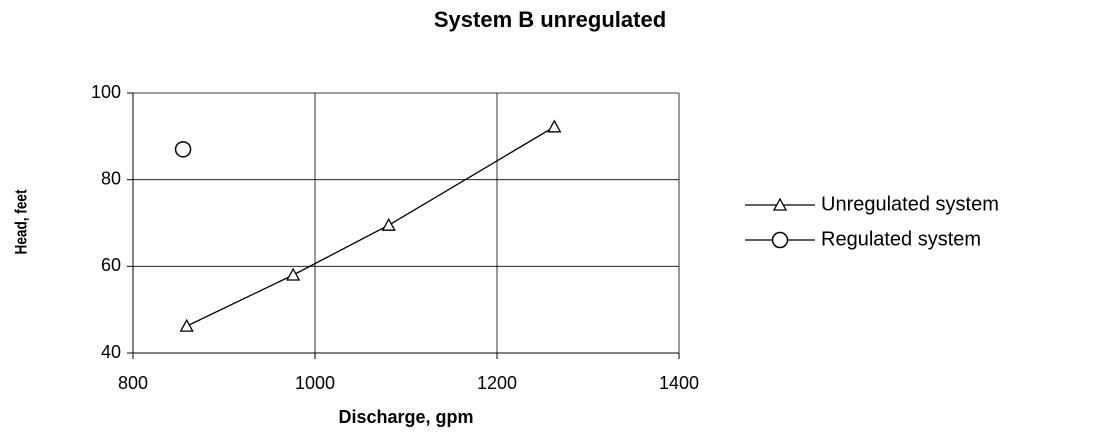 The image size is (1101, 433). I want to click on legend-label: Regulated system, so click(901, 239).